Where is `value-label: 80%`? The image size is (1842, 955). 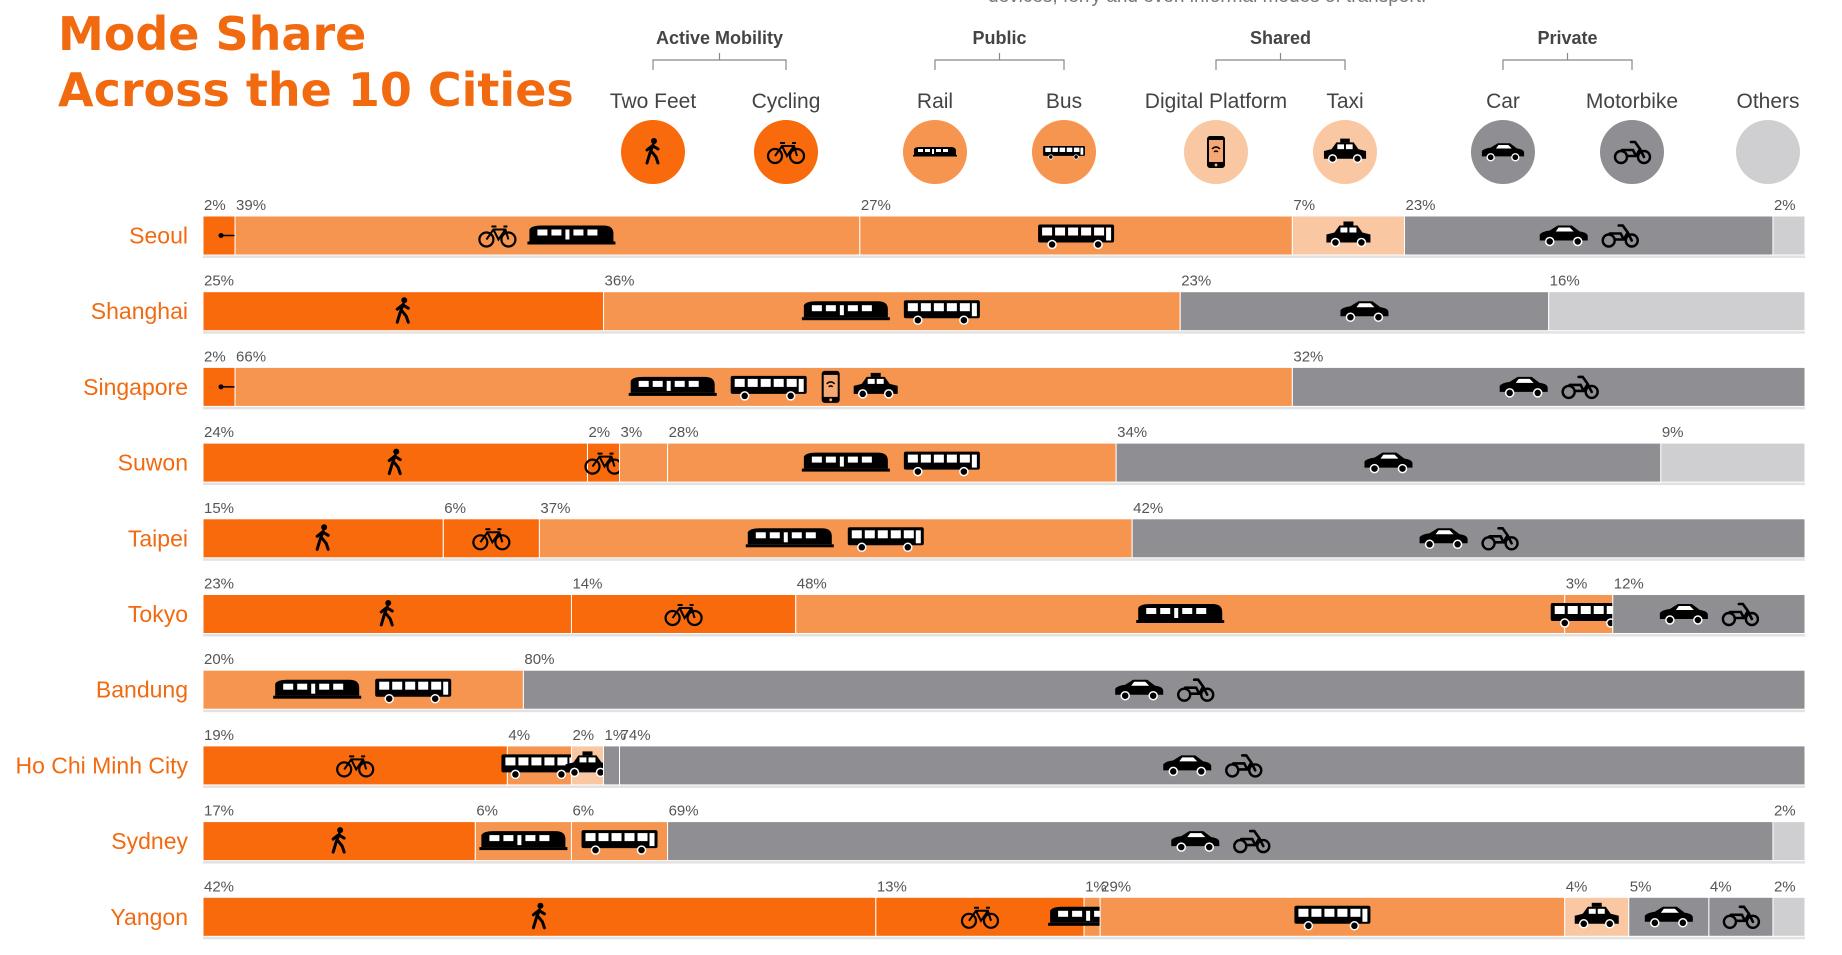
value-label: 80% is located at coordinates (539, 659).